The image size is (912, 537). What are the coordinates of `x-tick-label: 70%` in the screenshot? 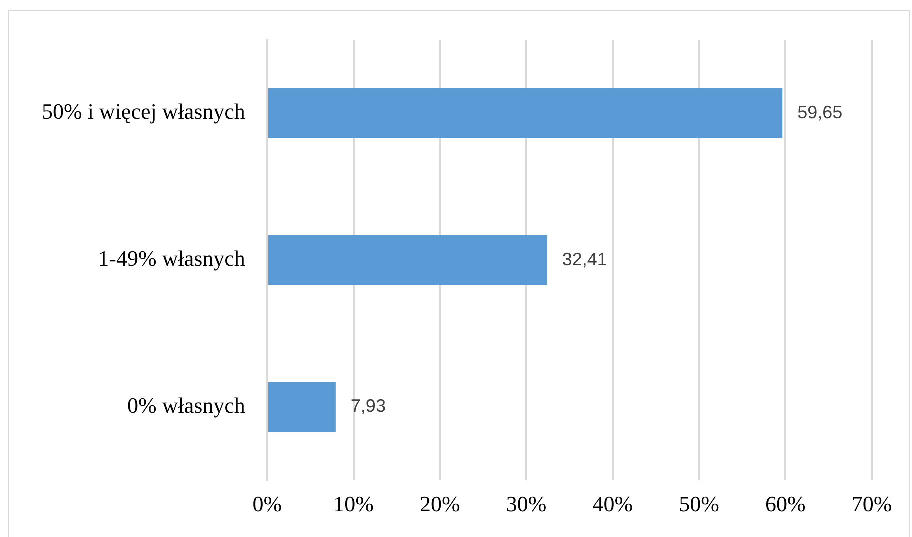 It's located at (872, 504).